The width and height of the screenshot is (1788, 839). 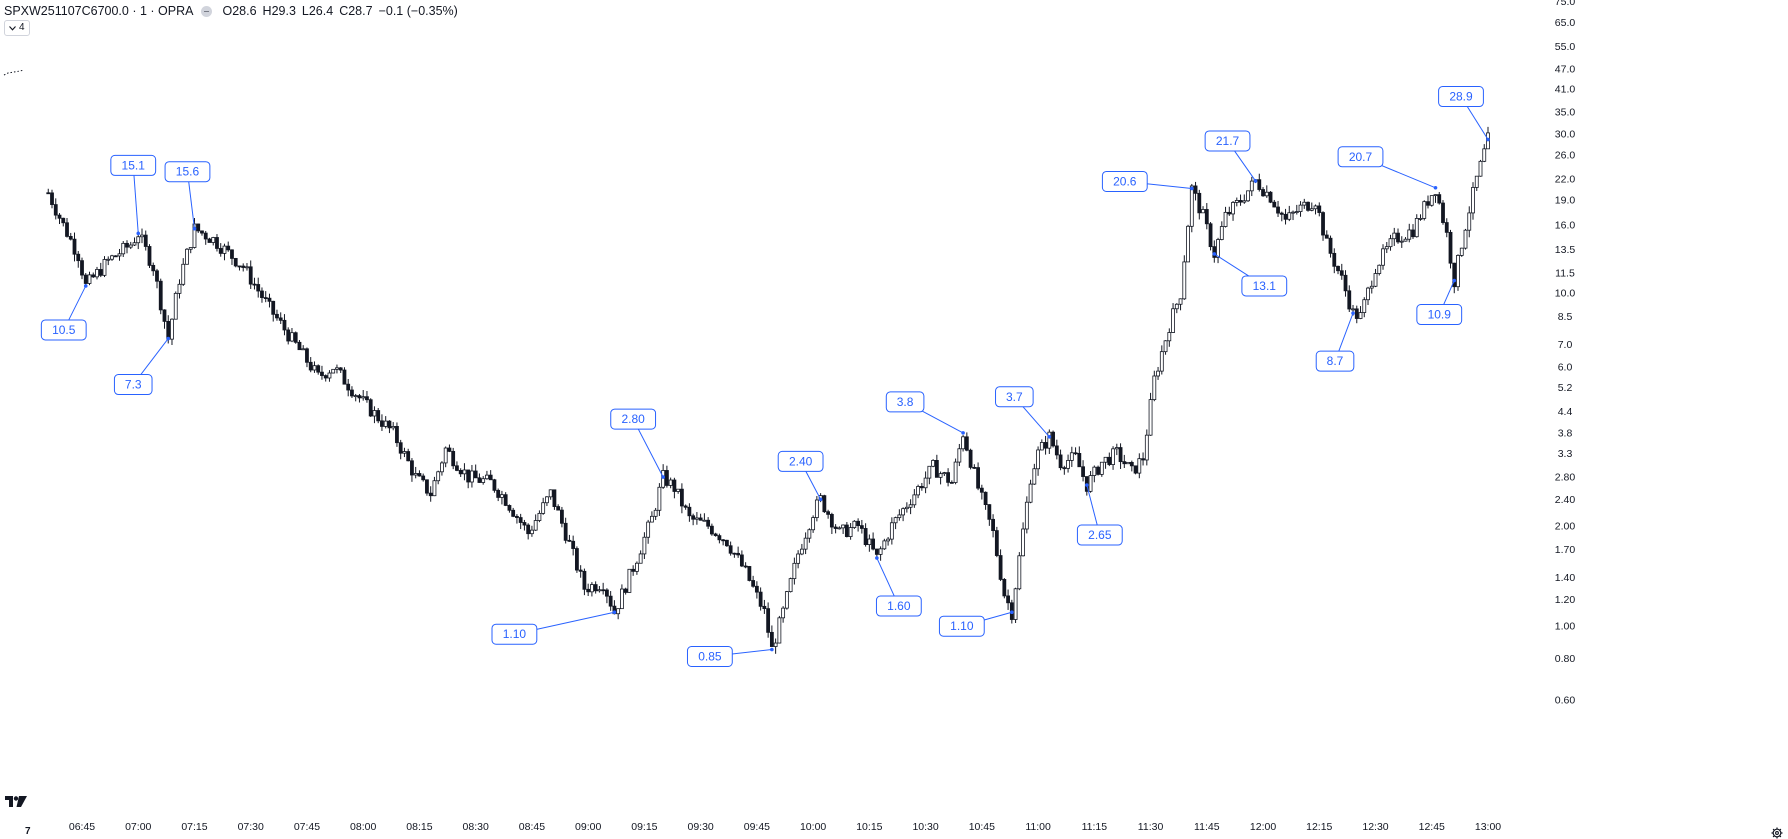 What do you see at coordinates (207, 11) in the screenshot?
I see `market-status-icon` at bounding box center [207, 11].